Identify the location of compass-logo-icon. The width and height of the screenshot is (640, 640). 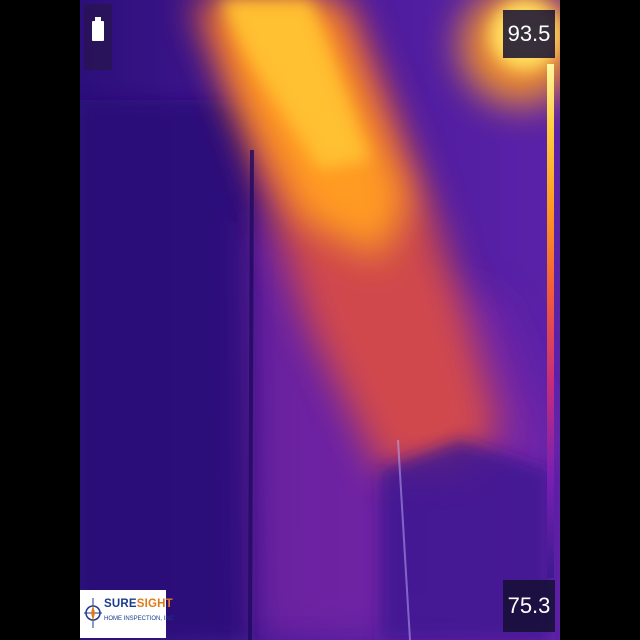
(93, 613).